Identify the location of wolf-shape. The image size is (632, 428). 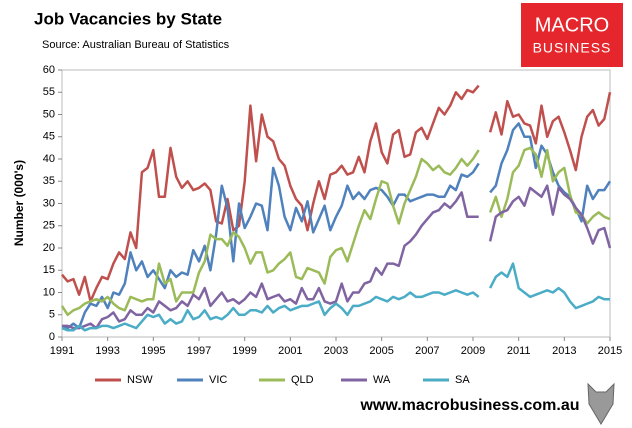
(601, 403).